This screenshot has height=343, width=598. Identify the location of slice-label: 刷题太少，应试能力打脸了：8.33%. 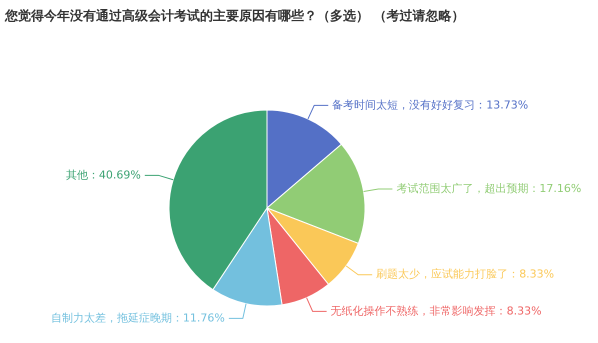
(465, 274).